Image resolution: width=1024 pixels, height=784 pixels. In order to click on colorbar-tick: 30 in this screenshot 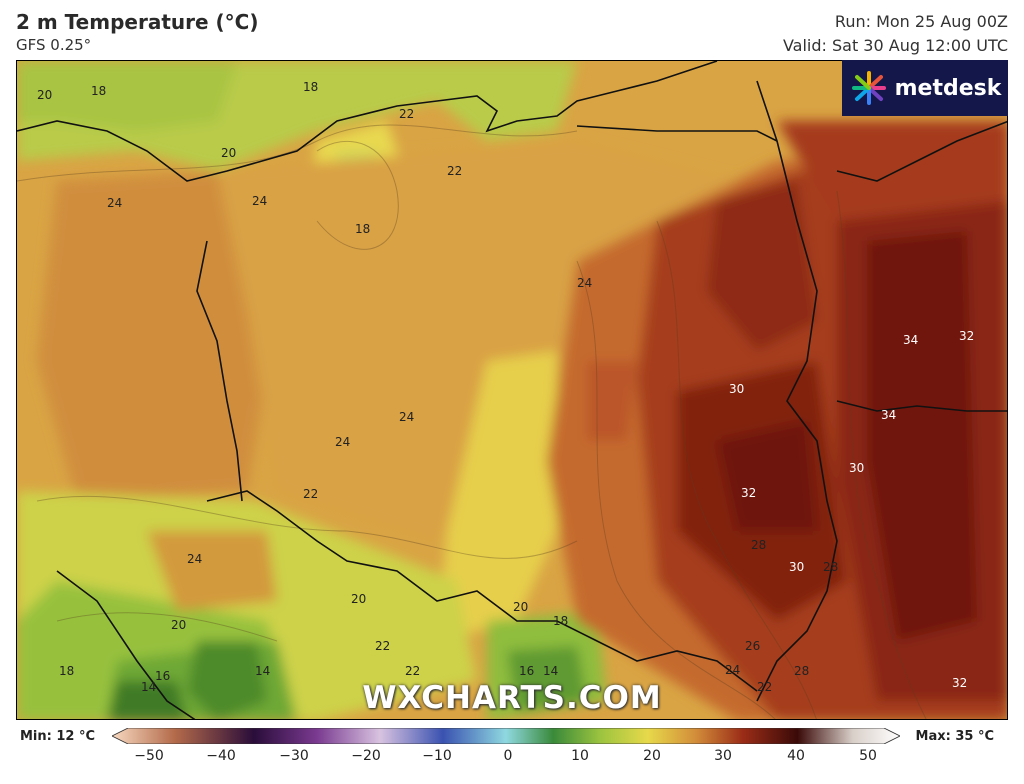, I will do `click(723, 756)`.